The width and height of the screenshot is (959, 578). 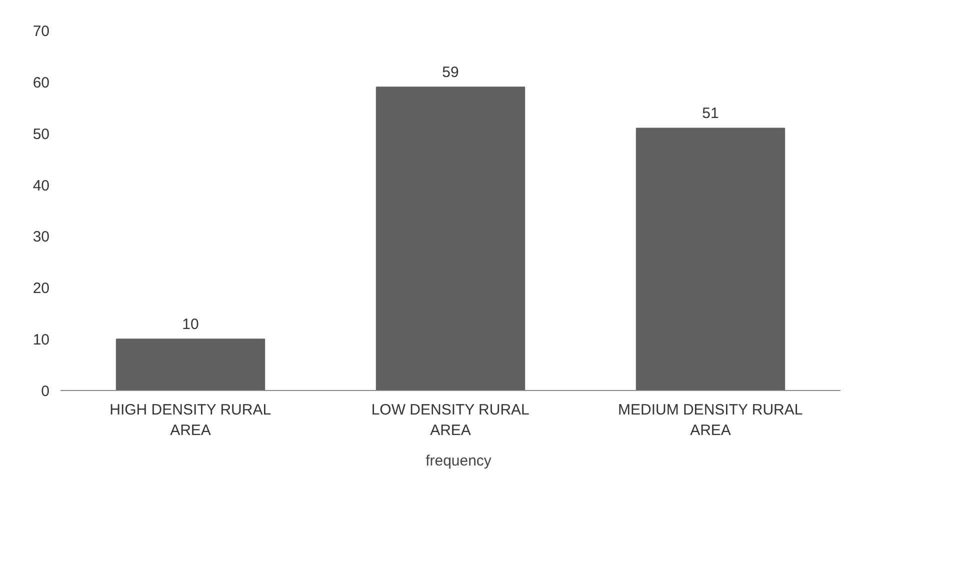 I want to click on data-label: 59, so click(x=450, y=73).